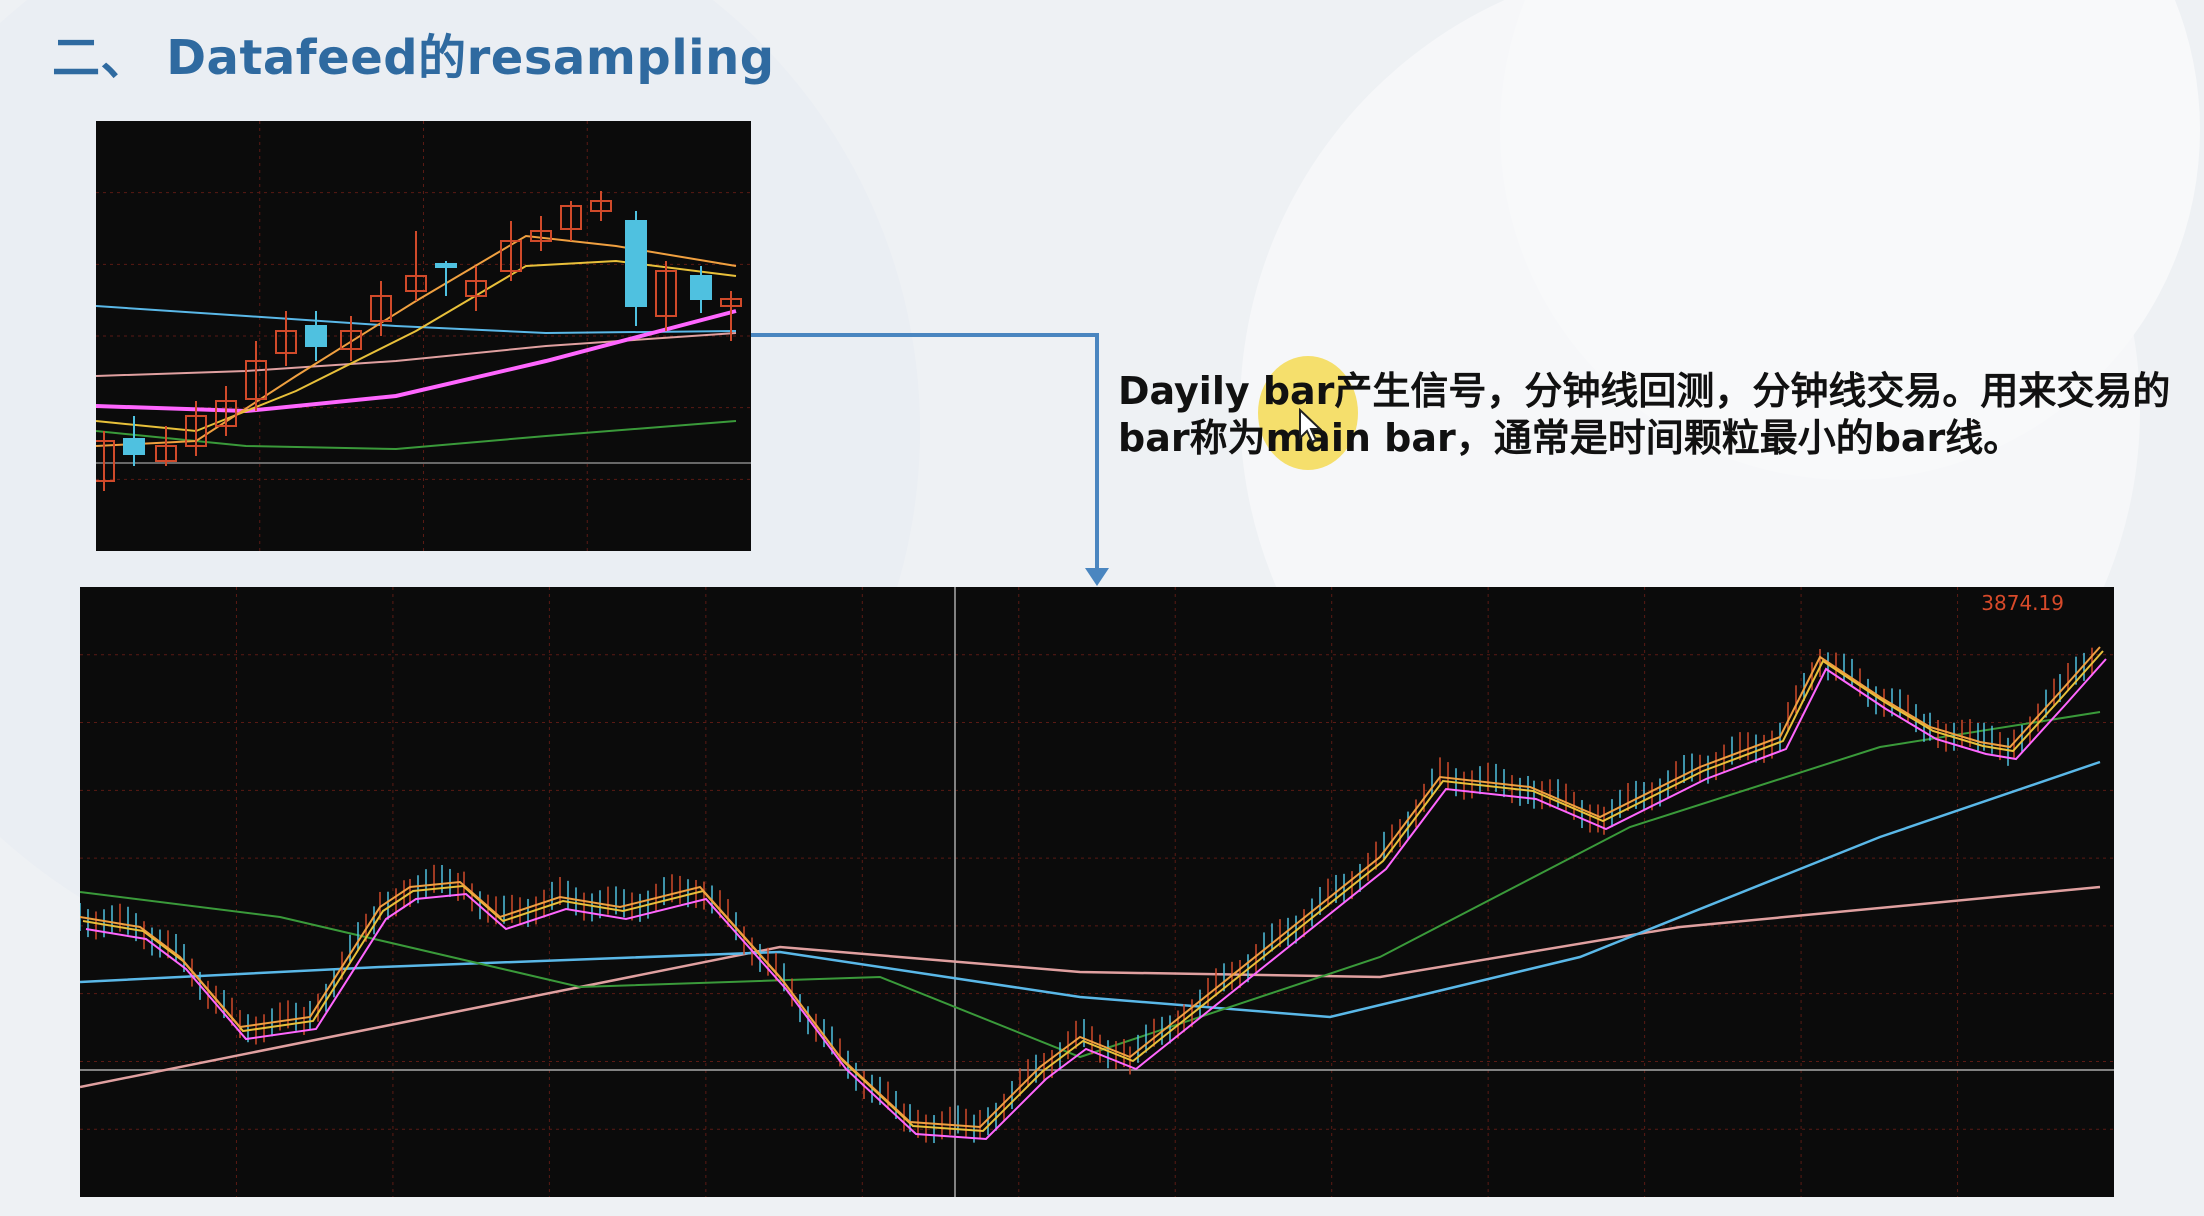 This screenshot has height=1216, width=2204. I want to click on explanation-line-2: bar称为main bar，通常是时间颗粒最小的bar线。, so click(1570, 438).